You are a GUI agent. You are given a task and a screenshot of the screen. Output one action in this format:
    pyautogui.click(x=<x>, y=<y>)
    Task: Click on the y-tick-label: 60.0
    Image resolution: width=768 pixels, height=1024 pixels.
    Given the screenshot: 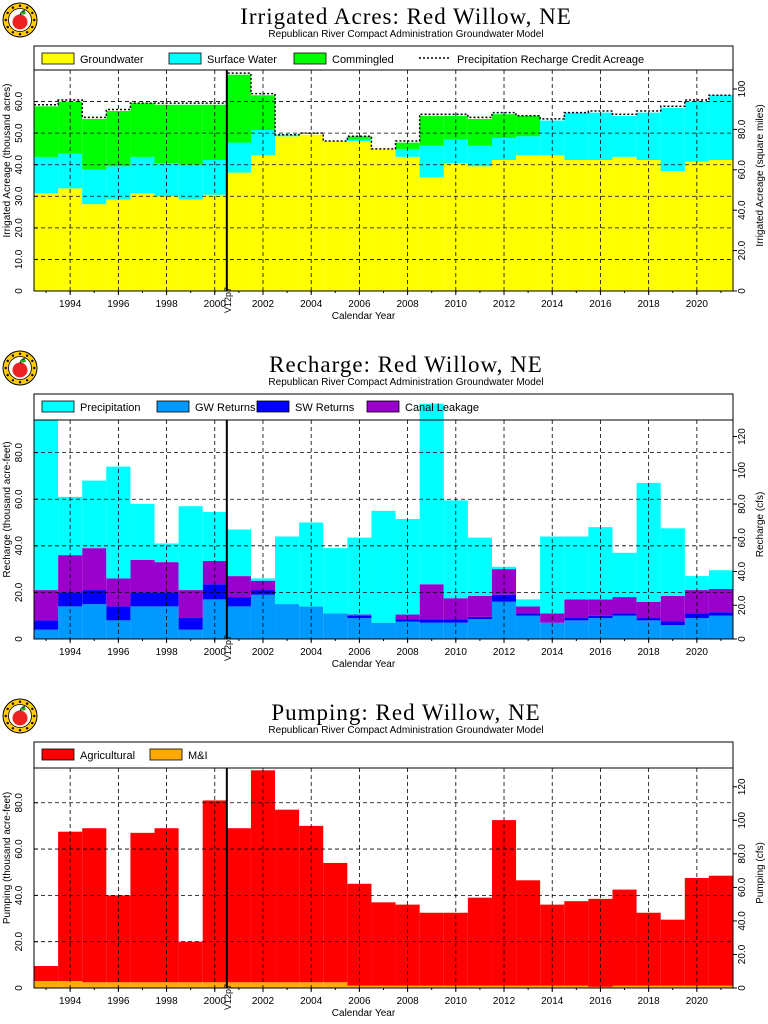 What is the action you would take?
    pyautogui.click(x=19, y=849)
    